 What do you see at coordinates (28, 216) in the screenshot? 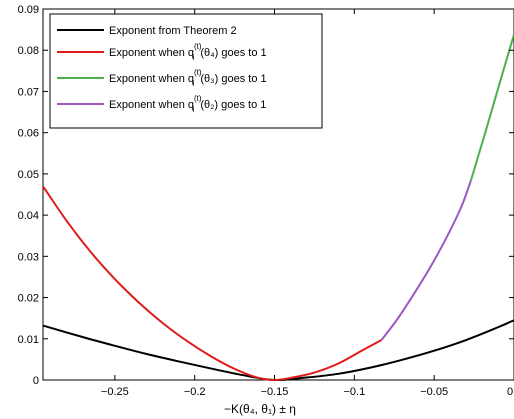
I see `y-tick-label: 0.04` at bounding box center [28, 216].